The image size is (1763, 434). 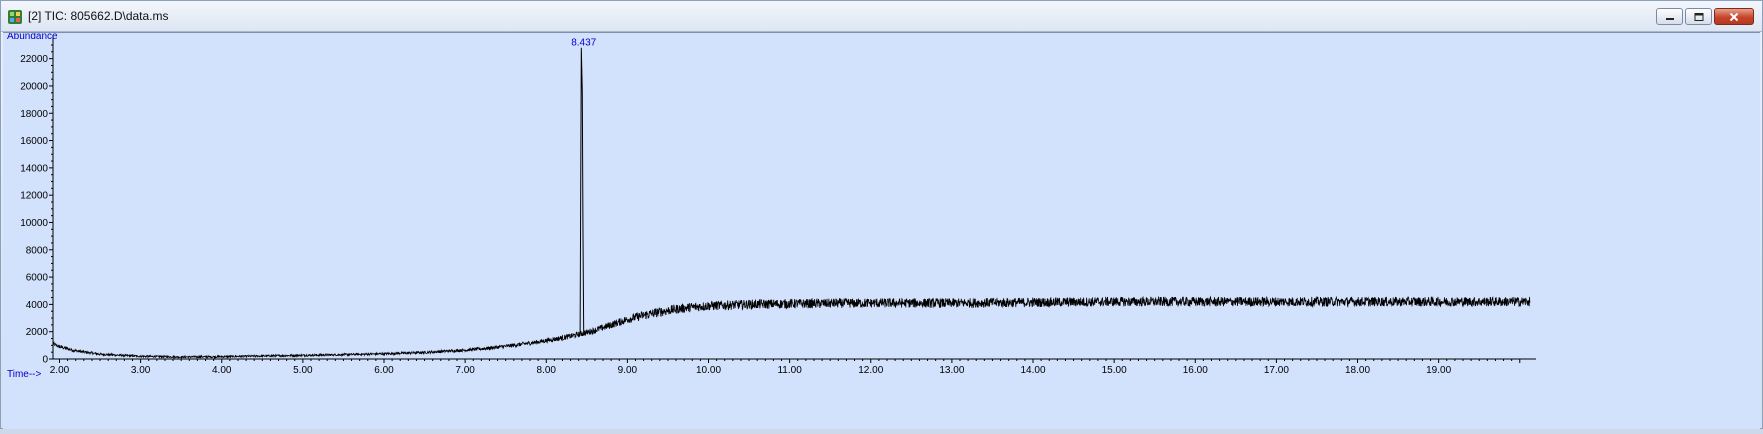 What do you see at coordinates (15, 17) in the screenshot?
I see `chemstation-app-icon` at bounding box center [15, 17].